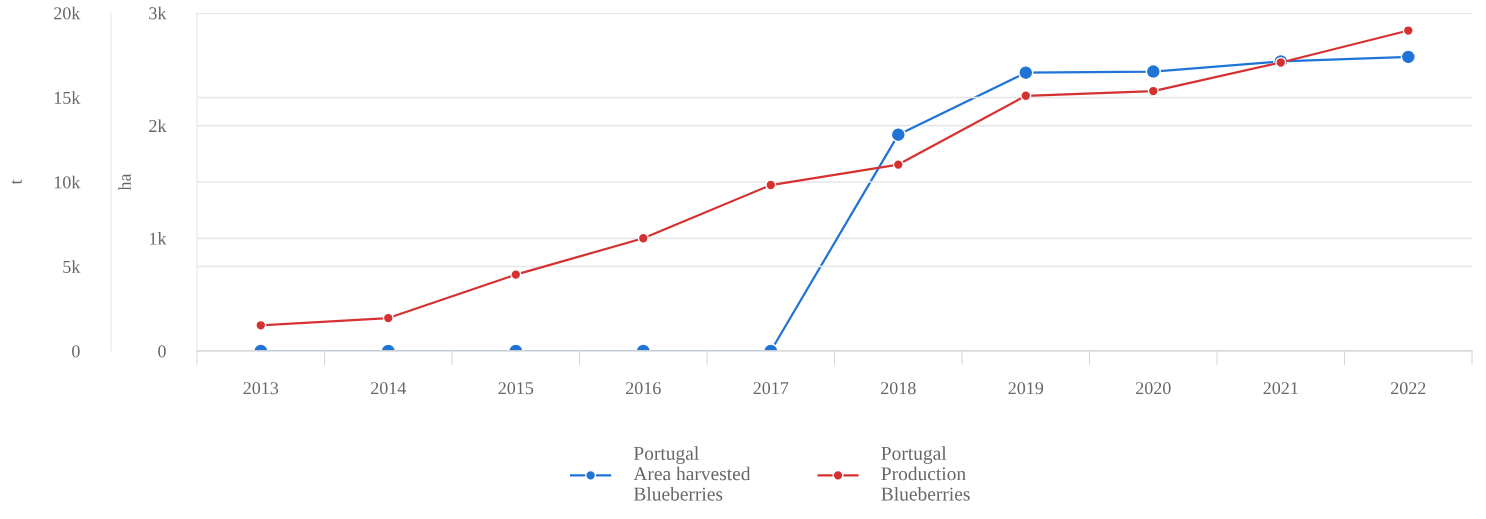 Image resolution: width=1486 pixels, height=519 pixels. Describe the element at coordinates (925, 473) in the screenshot. I see `legend-label: Portugal Production Blueberries` at that location.